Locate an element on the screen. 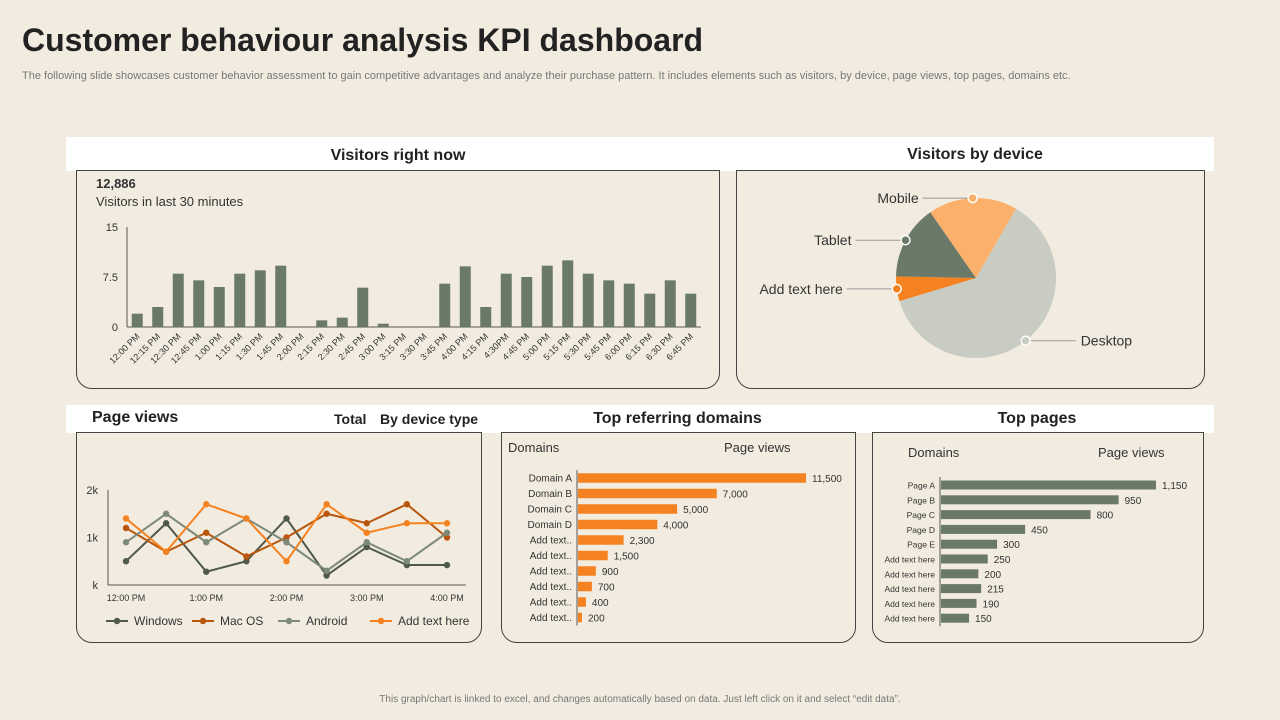 Image resolution: width=1280 pixels, height=720 pixels. category-label: Page E is located at coordinates (921, 545).